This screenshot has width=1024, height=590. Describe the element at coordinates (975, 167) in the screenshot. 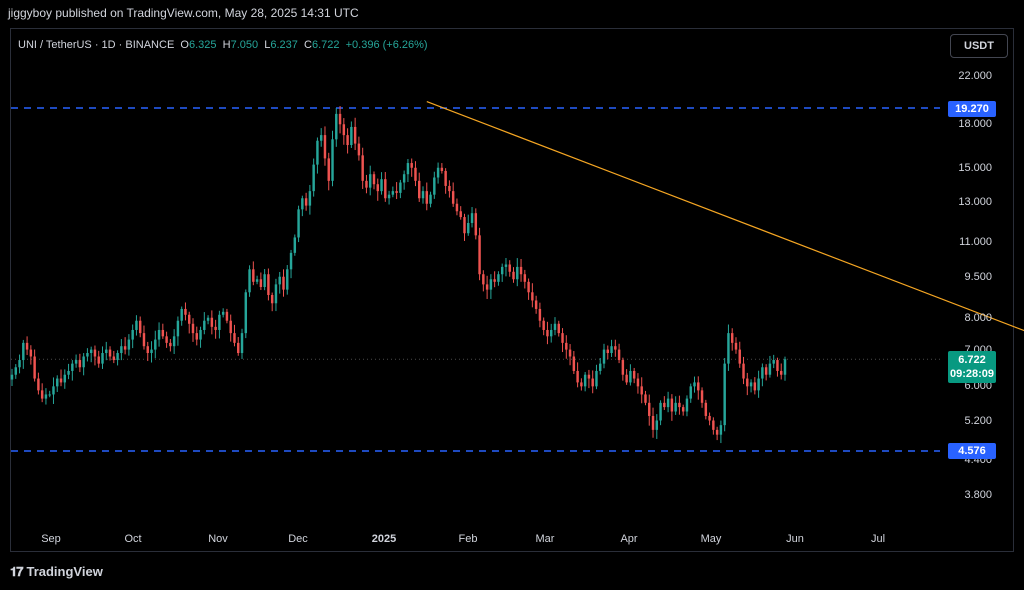

I see `price-axis-tick-label: 15.000` at that location.